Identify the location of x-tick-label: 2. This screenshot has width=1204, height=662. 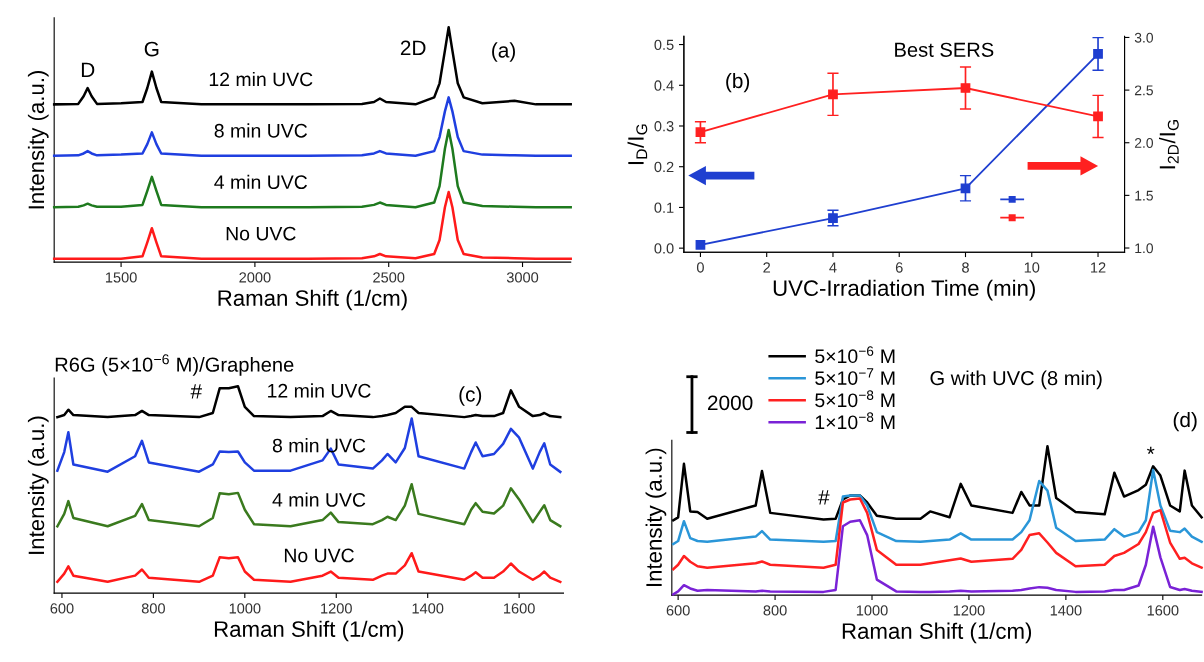
(767, 267).